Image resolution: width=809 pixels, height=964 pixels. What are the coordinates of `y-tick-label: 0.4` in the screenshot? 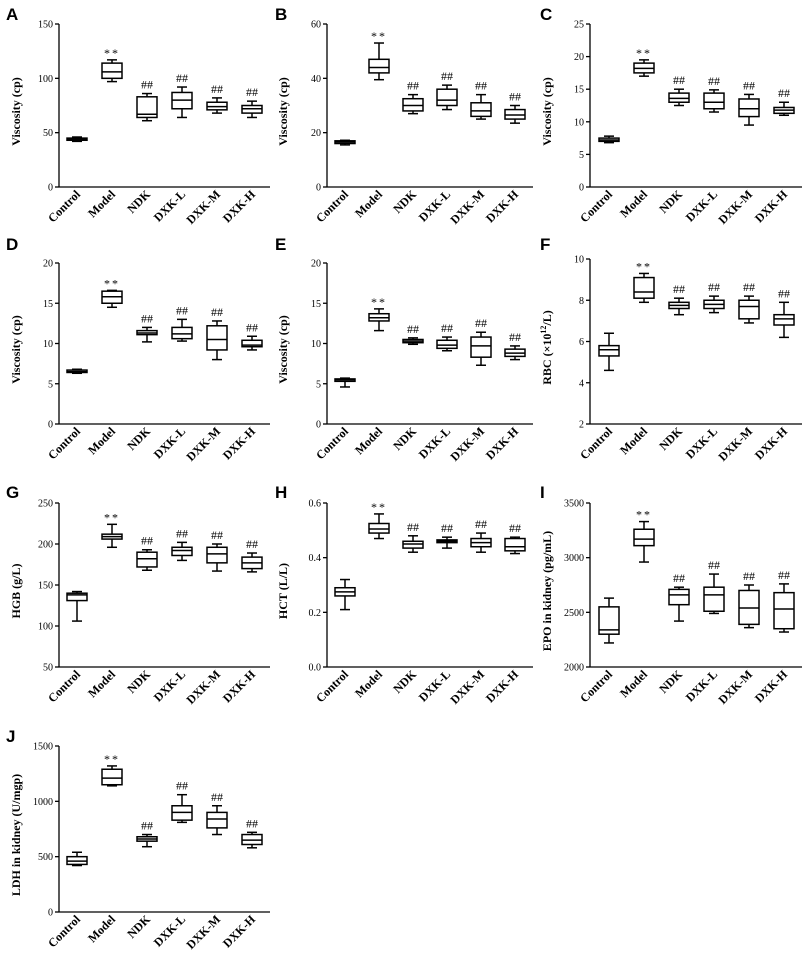 It's located at (315, 558).